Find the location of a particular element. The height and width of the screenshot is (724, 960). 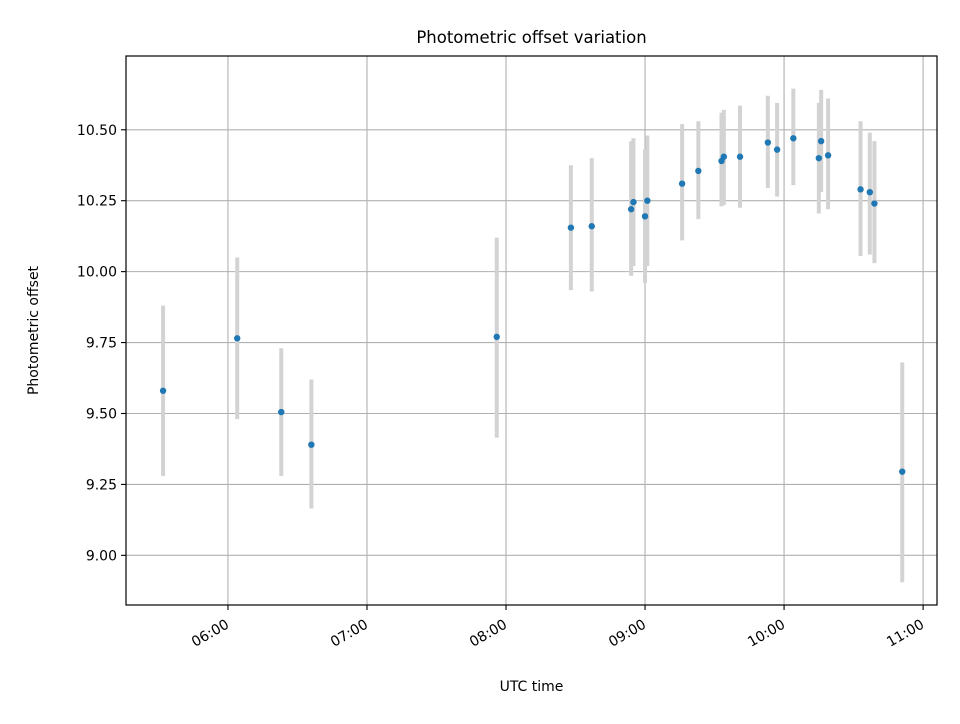

x-axis-label: UTC time is located at coordinates (532, 687).